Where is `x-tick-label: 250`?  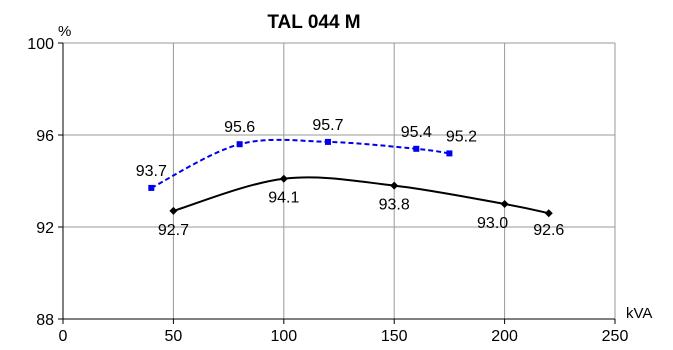 x-tick-label: 250 is located at coordinates (615, 336).